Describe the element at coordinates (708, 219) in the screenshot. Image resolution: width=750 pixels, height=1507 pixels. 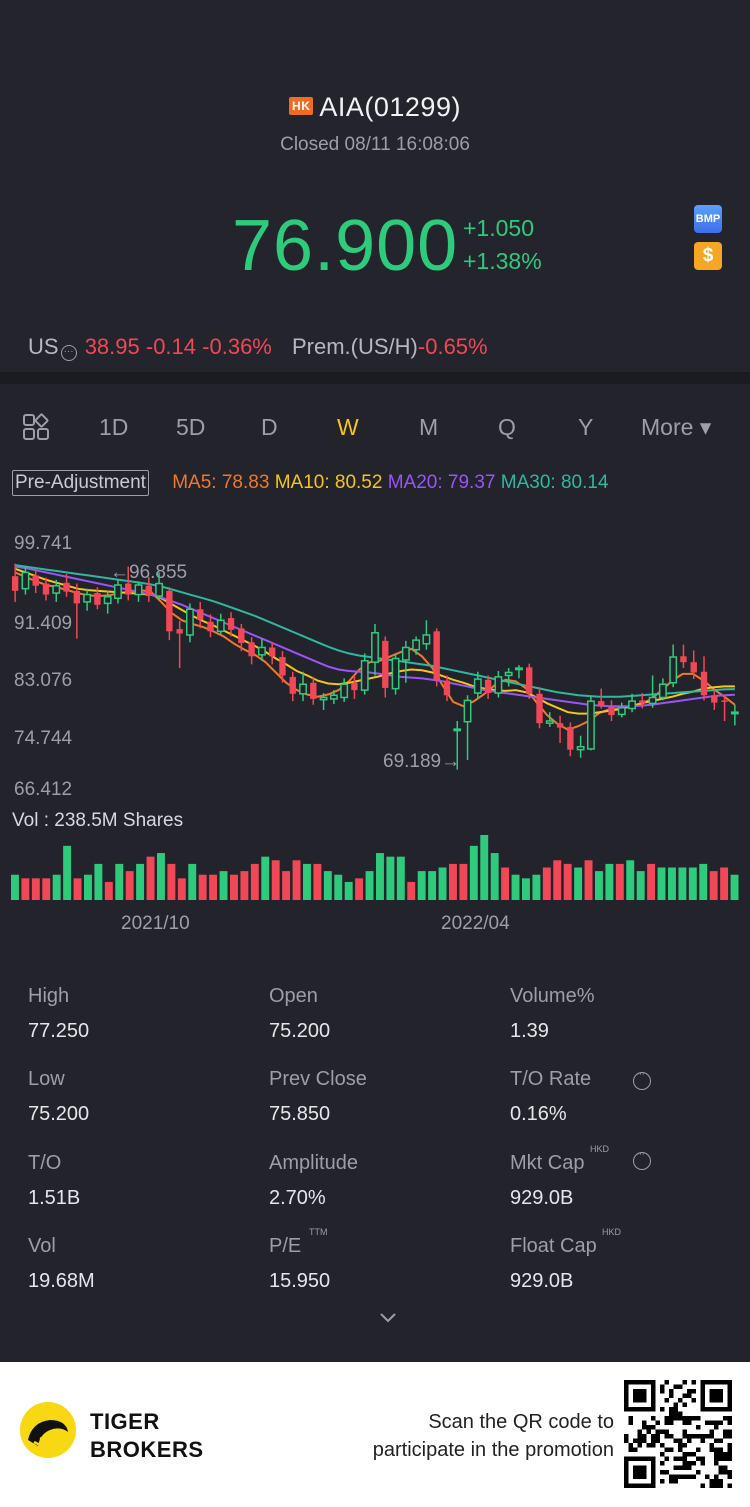
I see `bmp-icon: BMP` at that location.